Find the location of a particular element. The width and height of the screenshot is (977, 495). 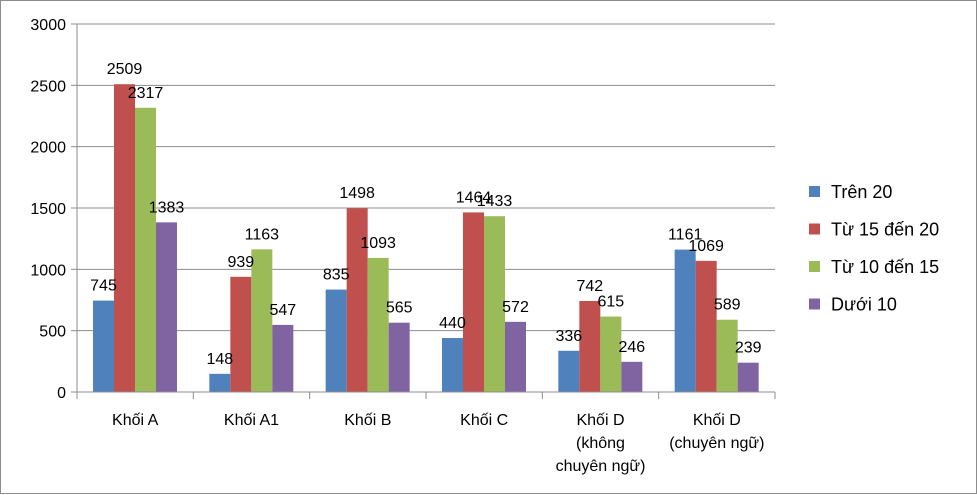

data-label: 336 is located at coordinates (568, 336).